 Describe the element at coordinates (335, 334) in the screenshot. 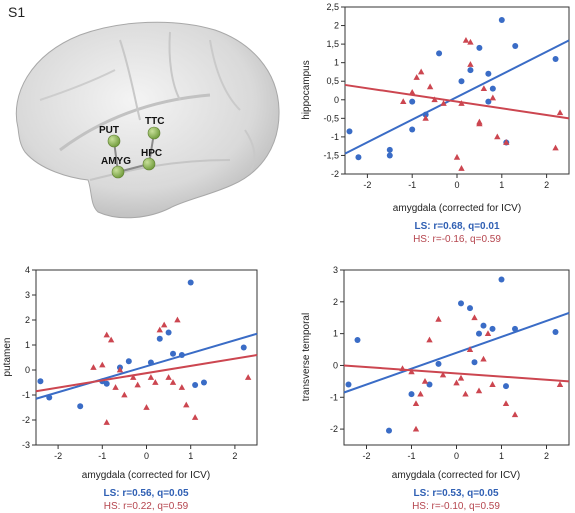

I see `y-tick-label: 1` at that location.